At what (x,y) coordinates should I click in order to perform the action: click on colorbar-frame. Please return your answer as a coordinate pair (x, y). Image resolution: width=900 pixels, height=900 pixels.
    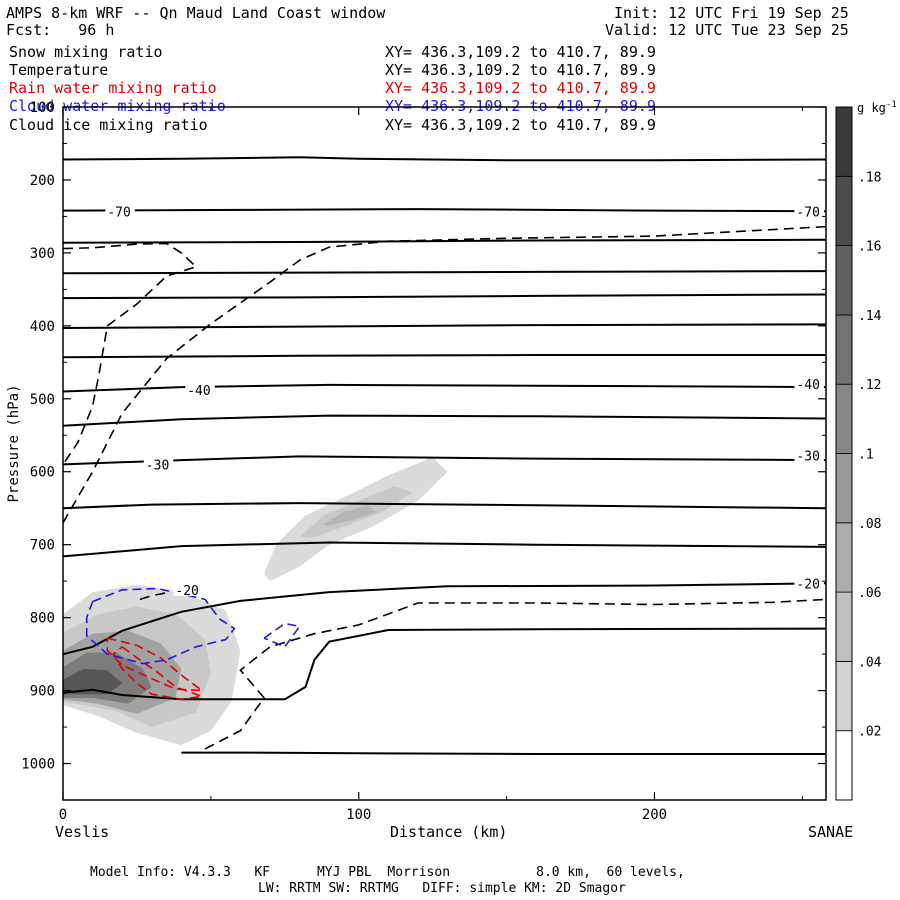
    Looking at the image, I should click on (844, 453).